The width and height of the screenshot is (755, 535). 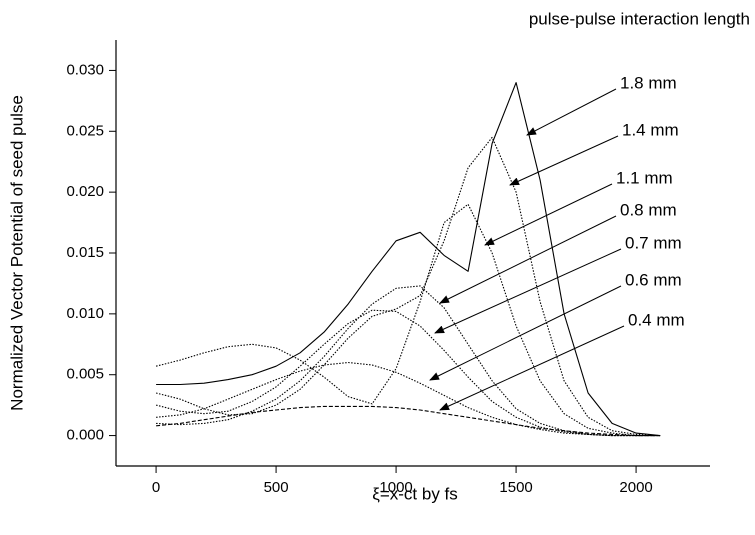 I want to click on y-tick-label: 0.015, so click(x=85, y=252).